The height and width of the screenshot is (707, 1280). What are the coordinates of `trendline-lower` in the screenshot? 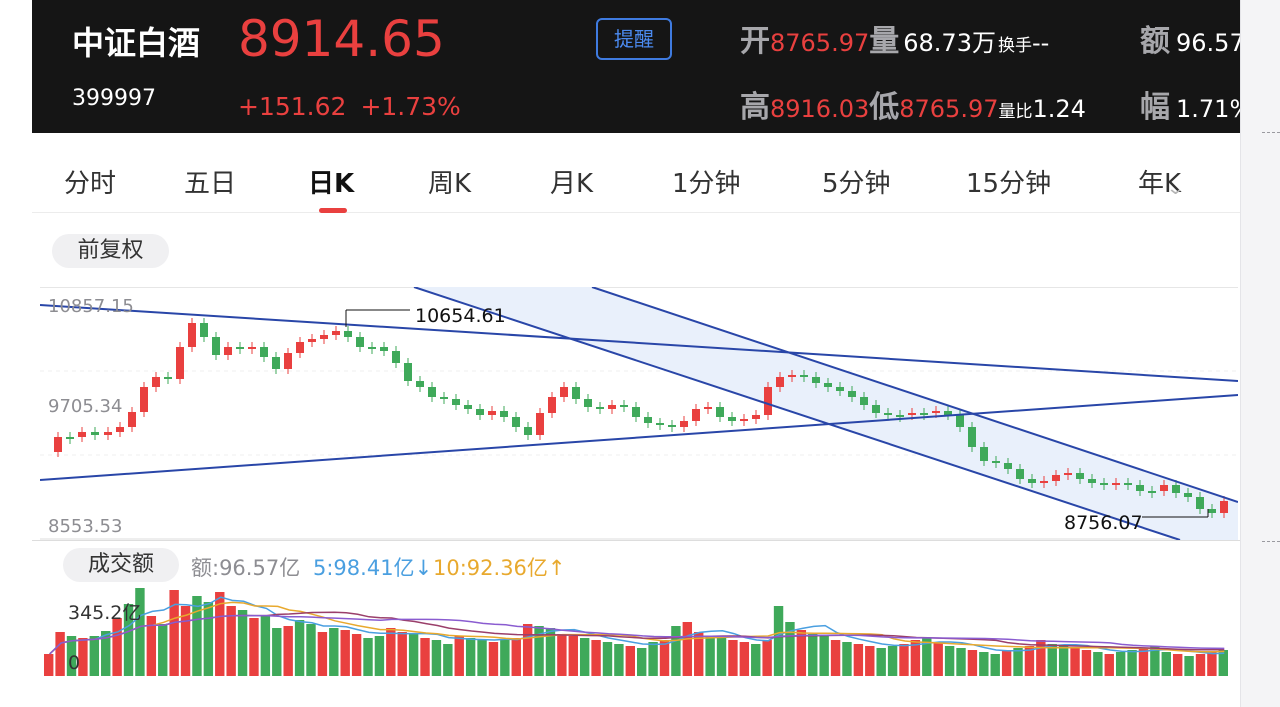 It's located at (639, 437).